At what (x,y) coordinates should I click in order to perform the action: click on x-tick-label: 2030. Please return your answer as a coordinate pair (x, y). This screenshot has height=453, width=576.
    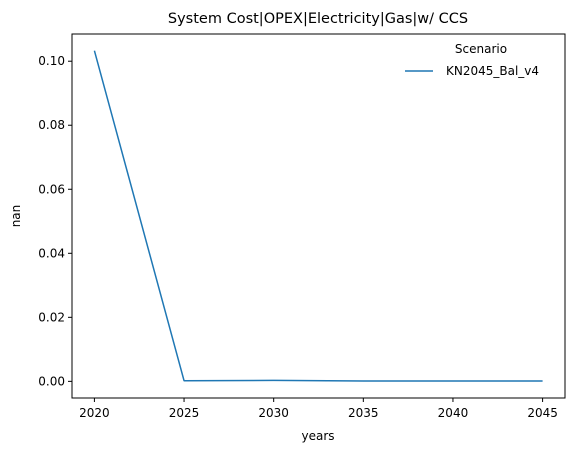
    Looking at the image, I should click on (273, 413).